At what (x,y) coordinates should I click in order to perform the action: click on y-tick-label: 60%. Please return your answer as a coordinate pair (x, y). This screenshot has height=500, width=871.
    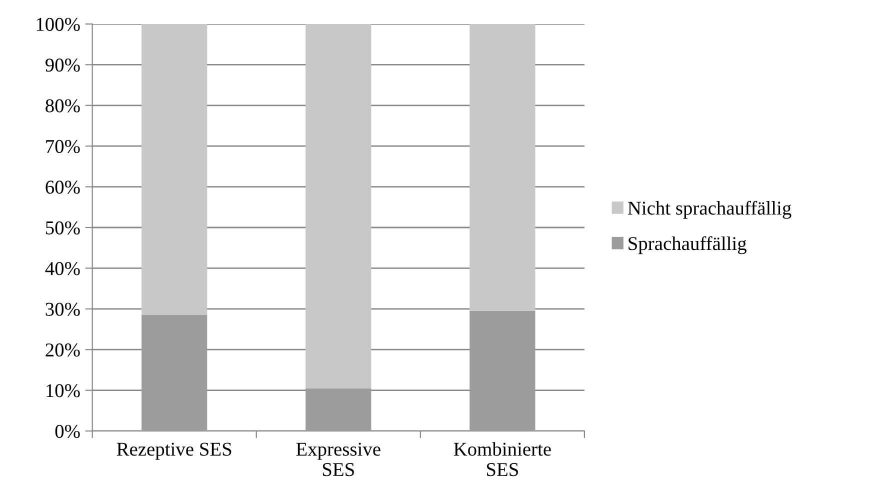
    Looking at the image, I should click on (63, 187).